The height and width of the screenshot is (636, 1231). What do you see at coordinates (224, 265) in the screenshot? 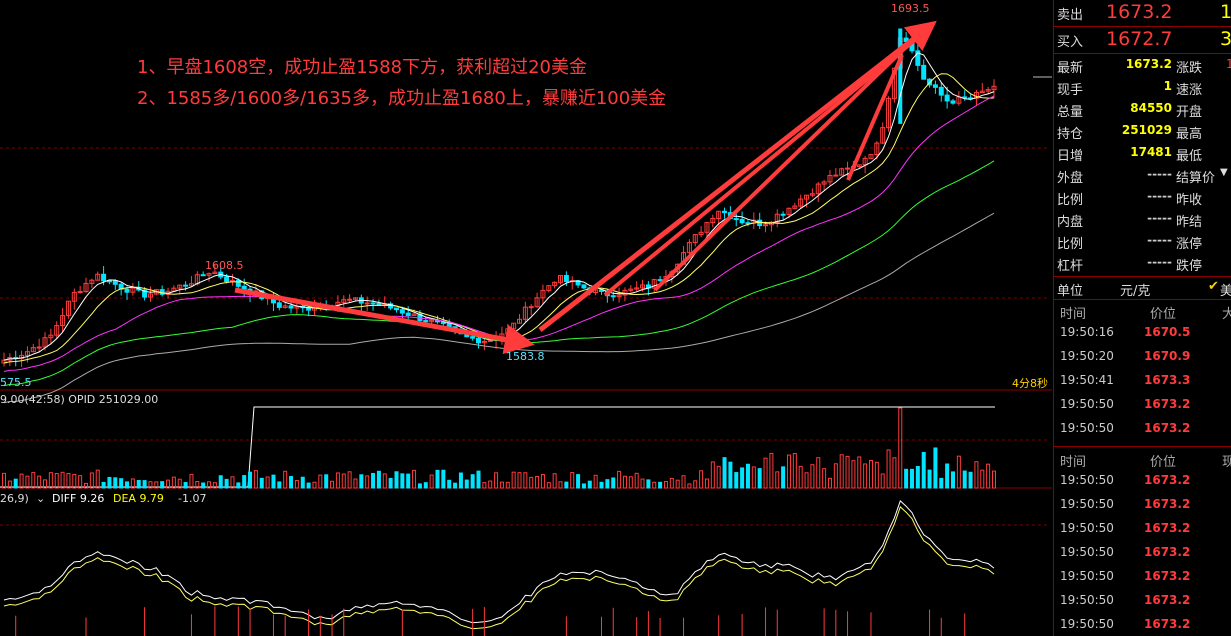
I see `label-peak-left: 1608.5` at bounding box center [224, 265].